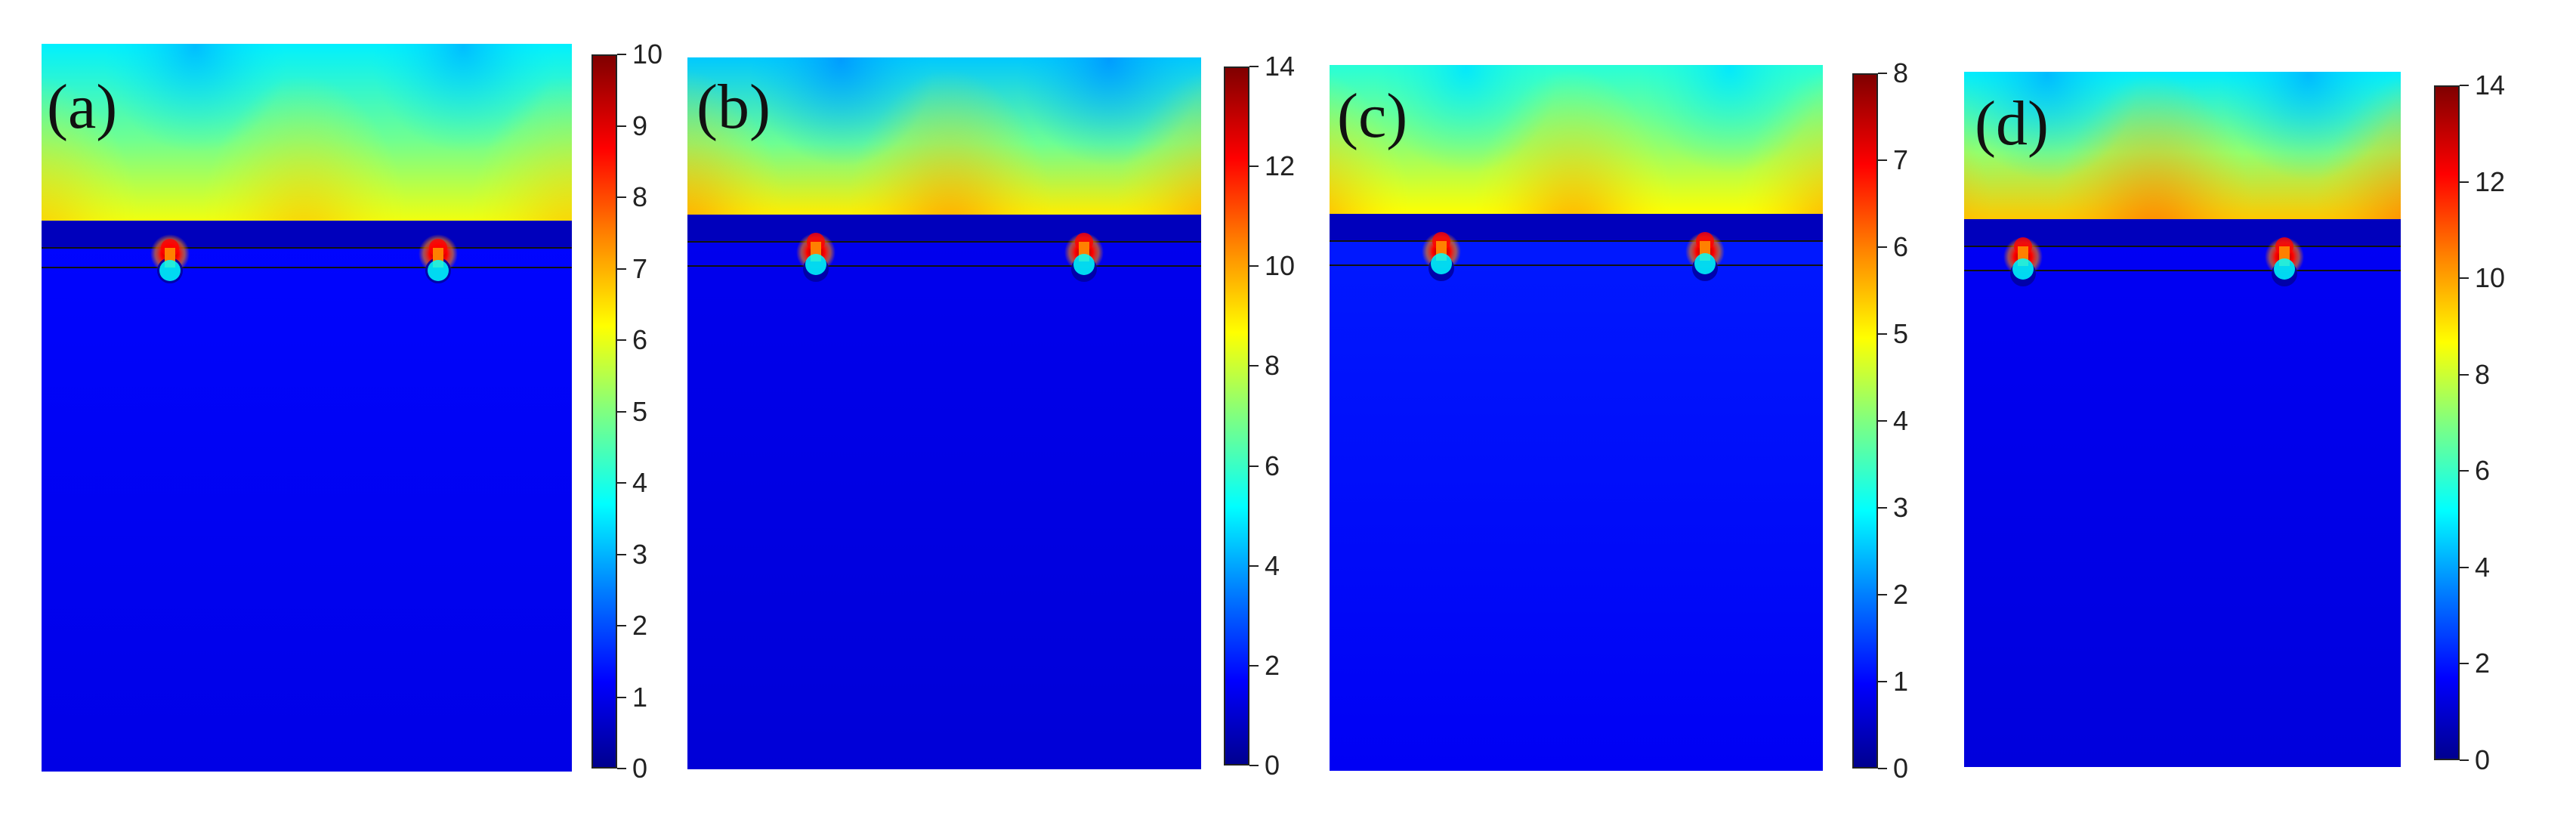 The width and height of the screenshot is (2576, 832). What do you see at coordinates (2447, 422) in the screenshot?
I see `colorbar-d` at bounding box center [2447, 422].